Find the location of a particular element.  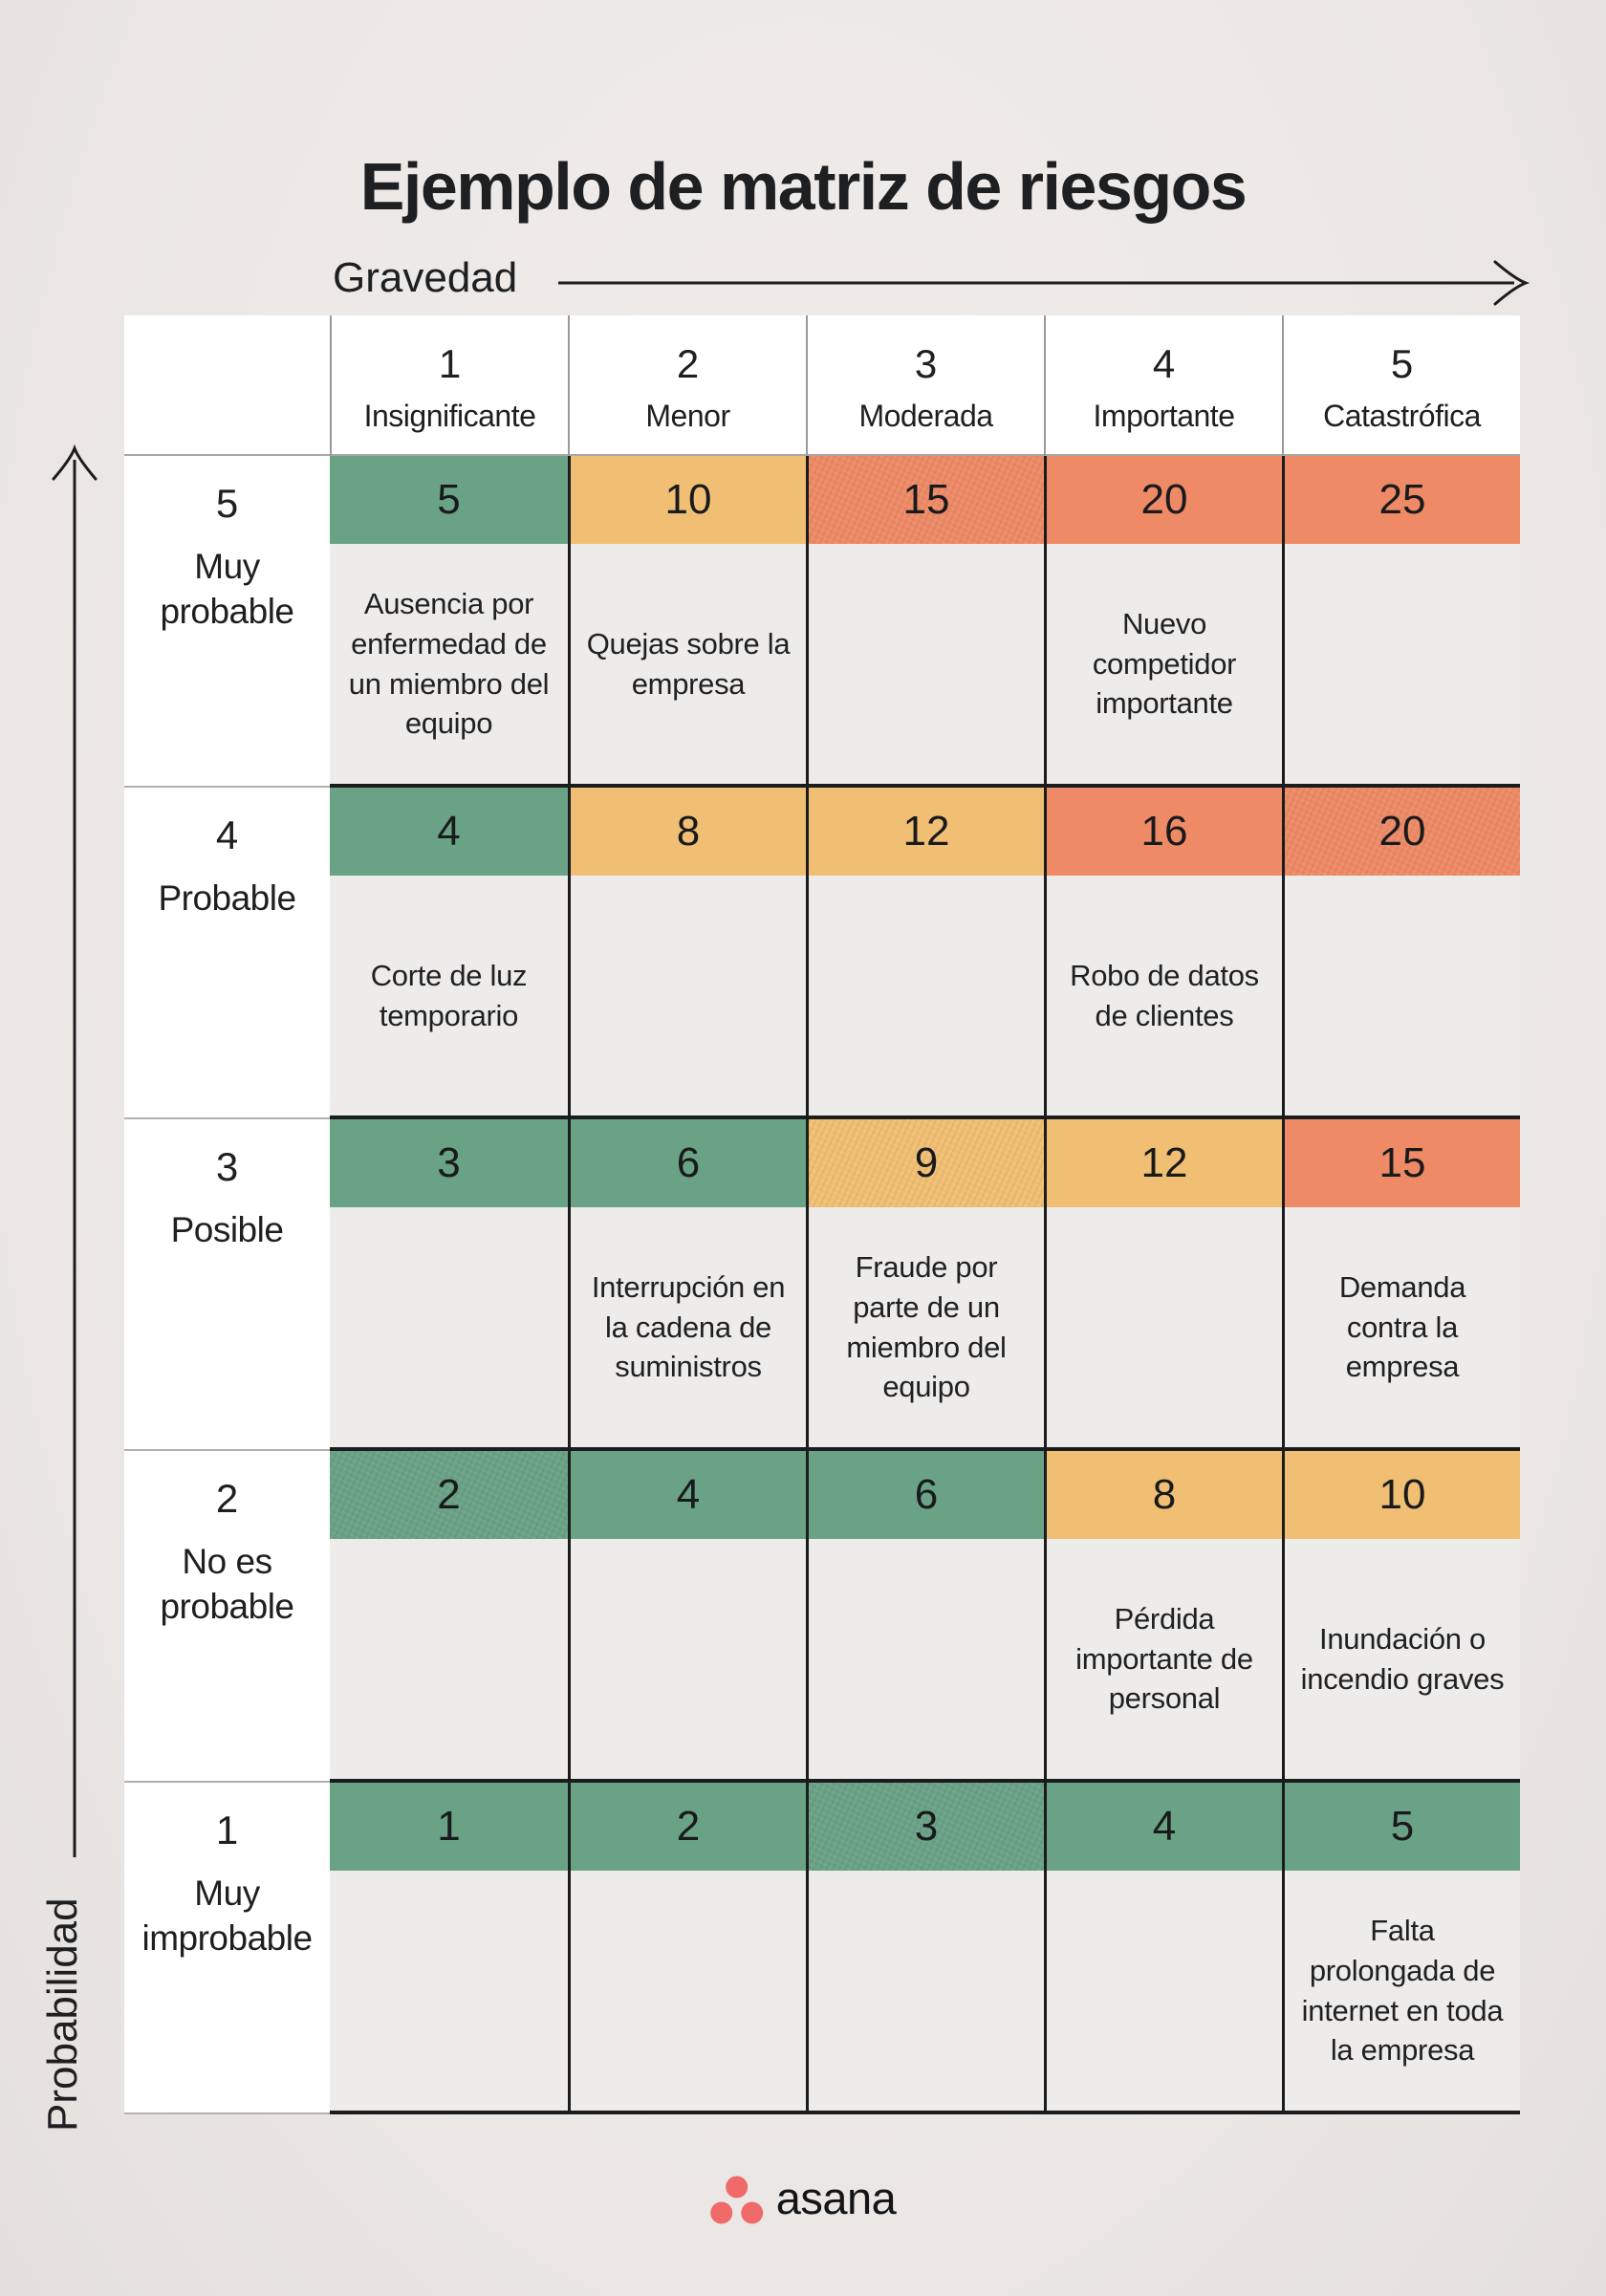

gravity-axis-arrow-icon is located at coordinates (1042, 283).